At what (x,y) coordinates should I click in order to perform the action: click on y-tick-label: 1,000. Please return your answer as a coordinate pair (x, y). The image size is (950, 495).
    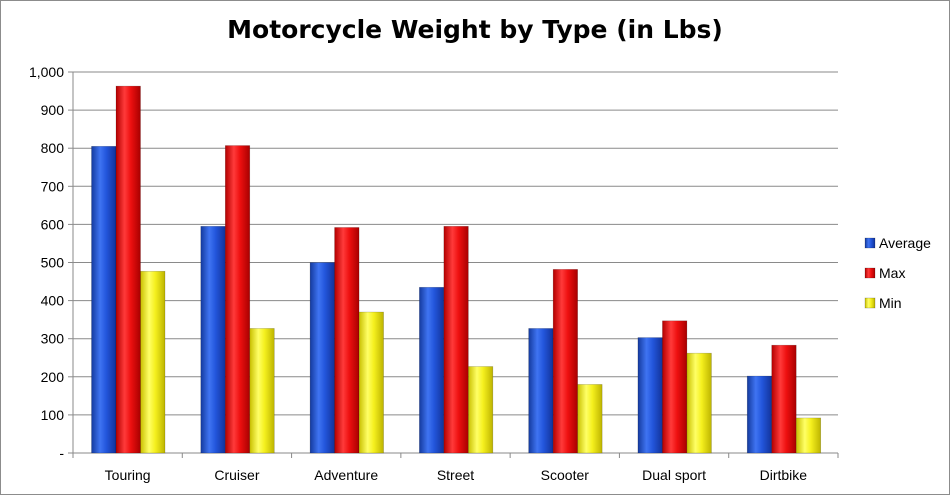
    Looking at the image, I should click on (46, 72).